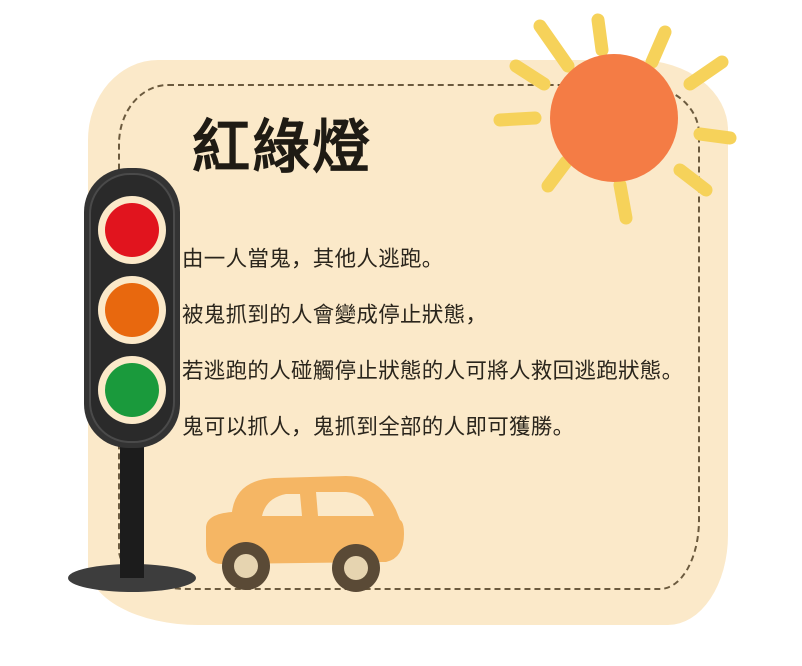  I want to click on rule-line: 若逃跑的人碰觸停止狀態的人可將人救回逃跑狀態。, so click(433, 371).